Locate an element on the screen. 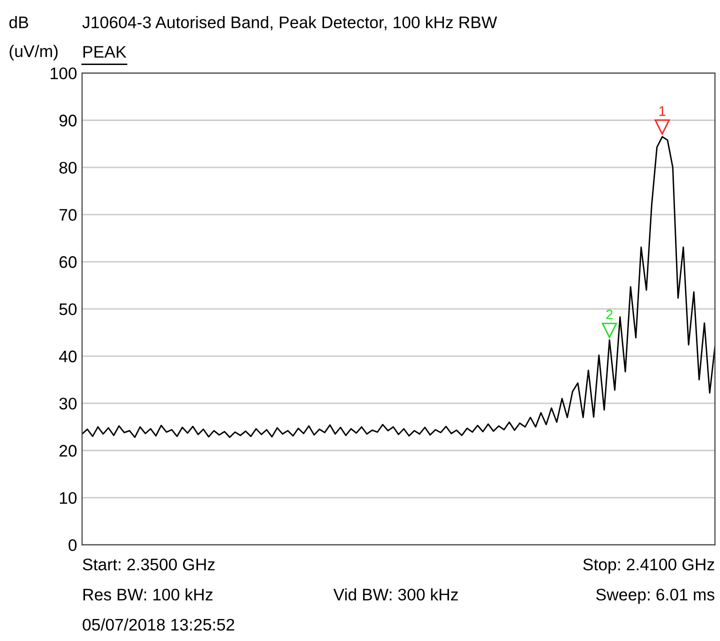 Image resolution: width=720 pixels, height=641 pixels. text: PEAK is located at coordinates (104, 52).